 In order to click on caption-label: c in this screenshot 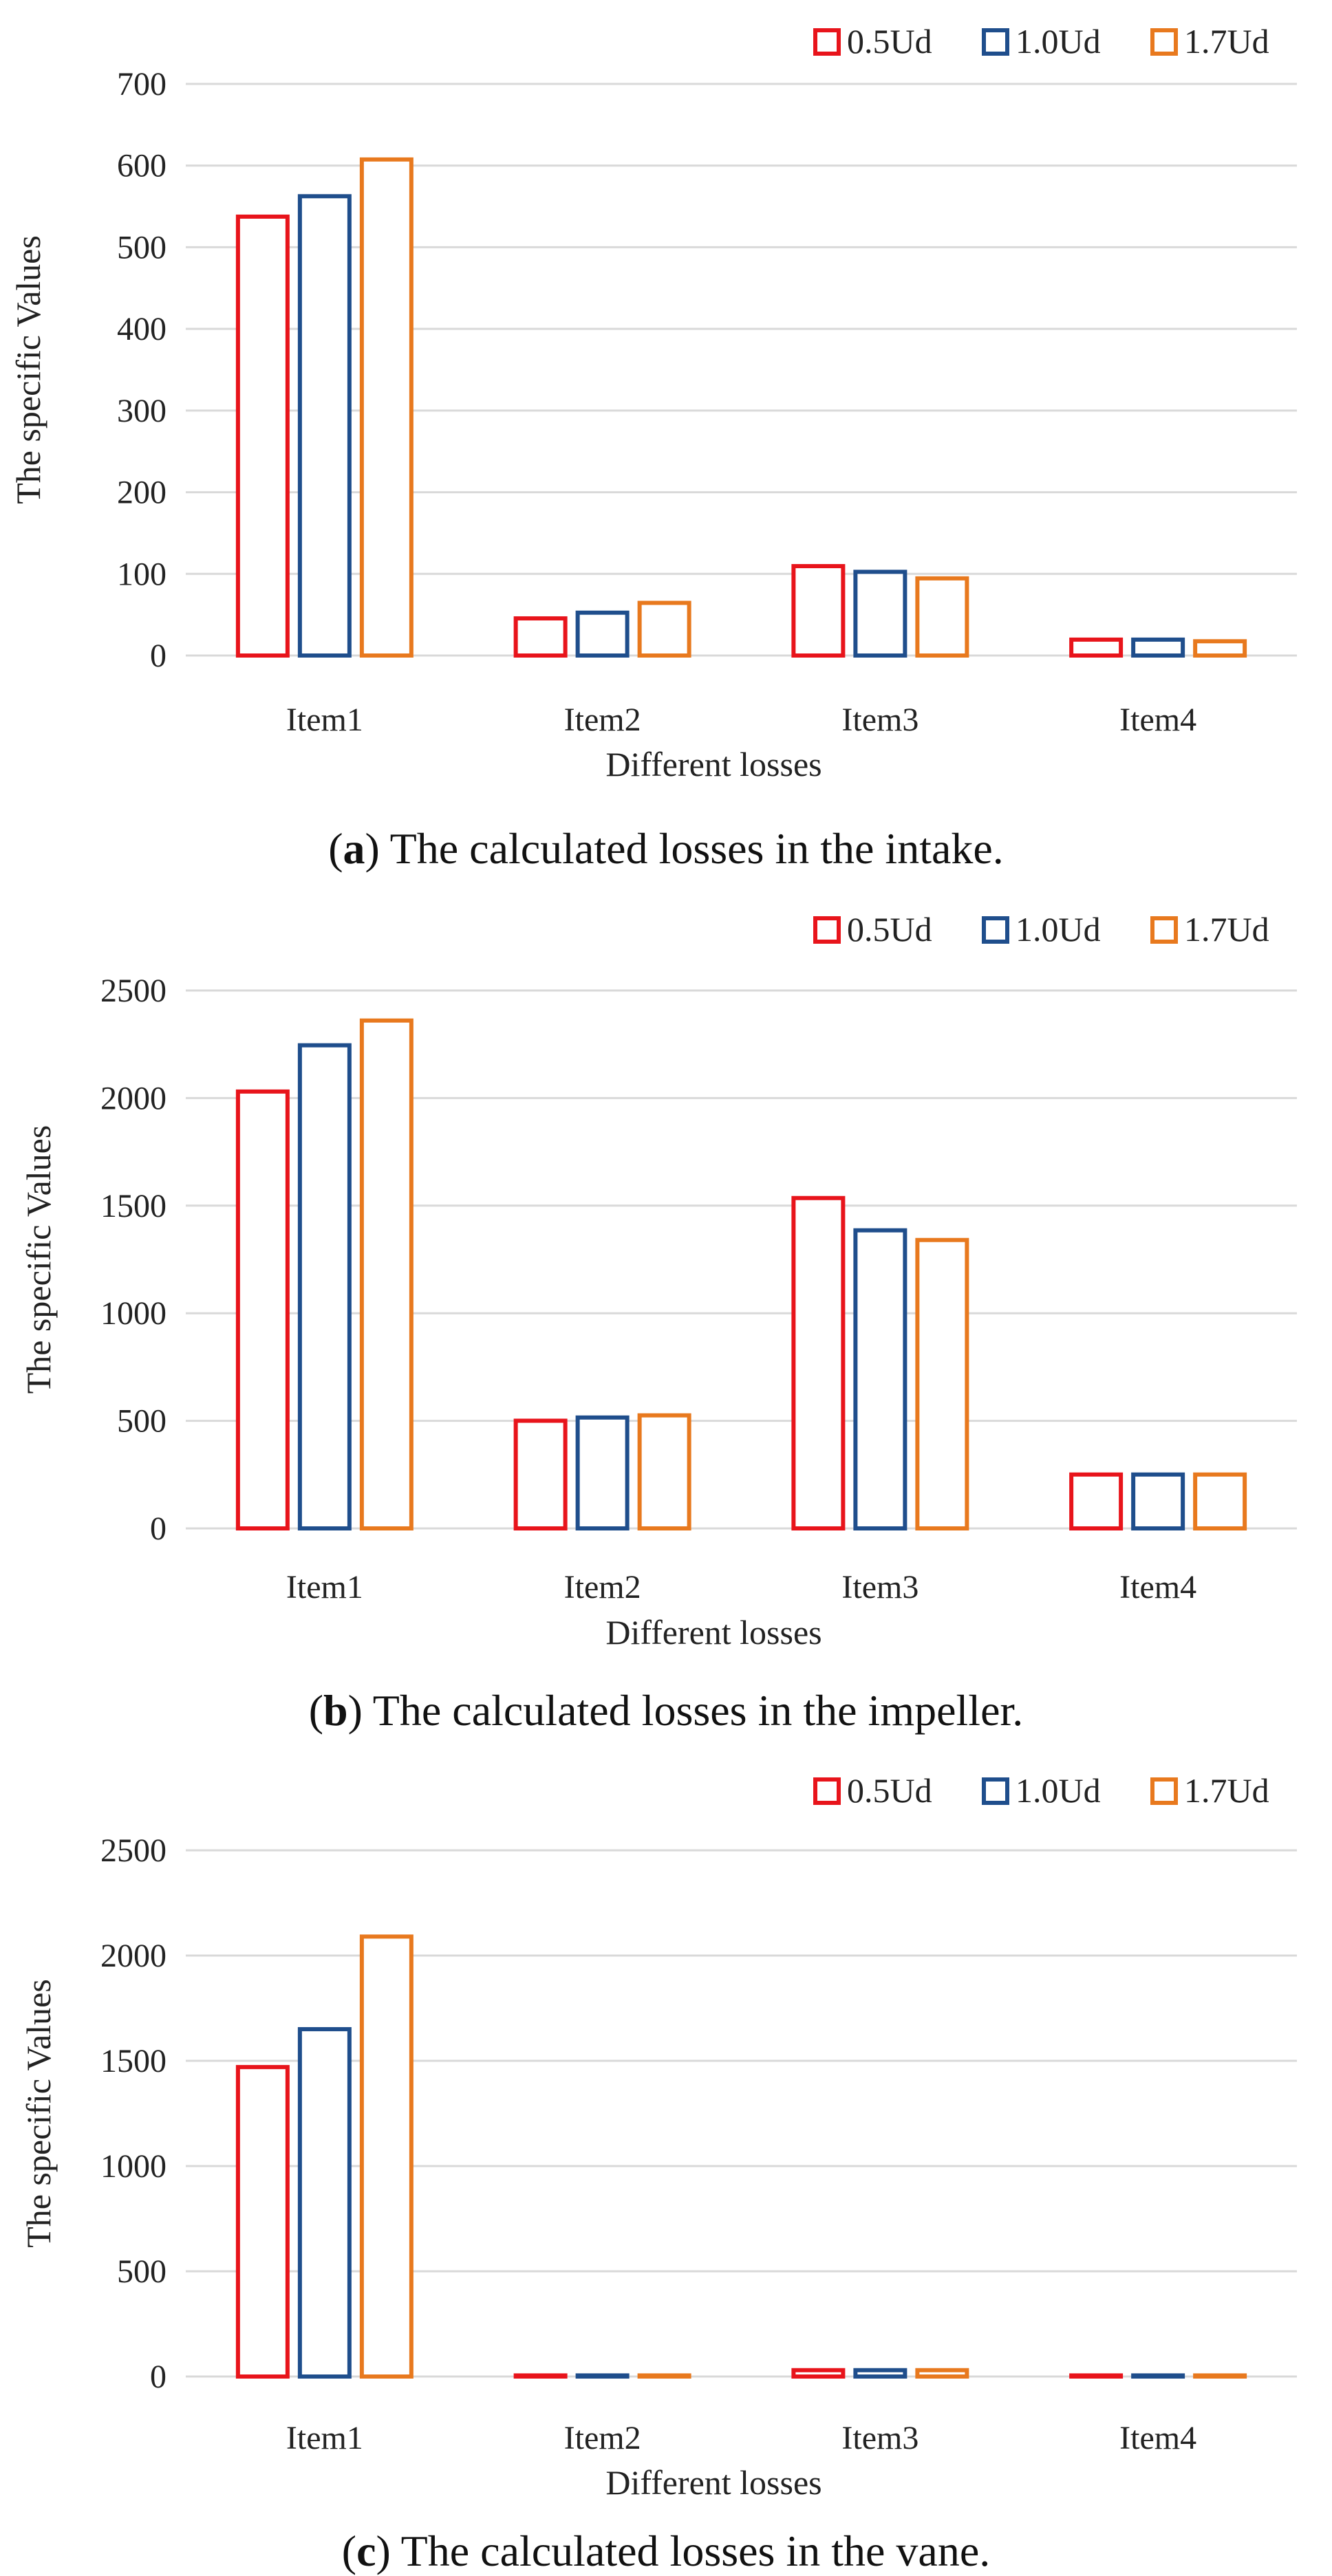, I will do `click(366, 2550)`.